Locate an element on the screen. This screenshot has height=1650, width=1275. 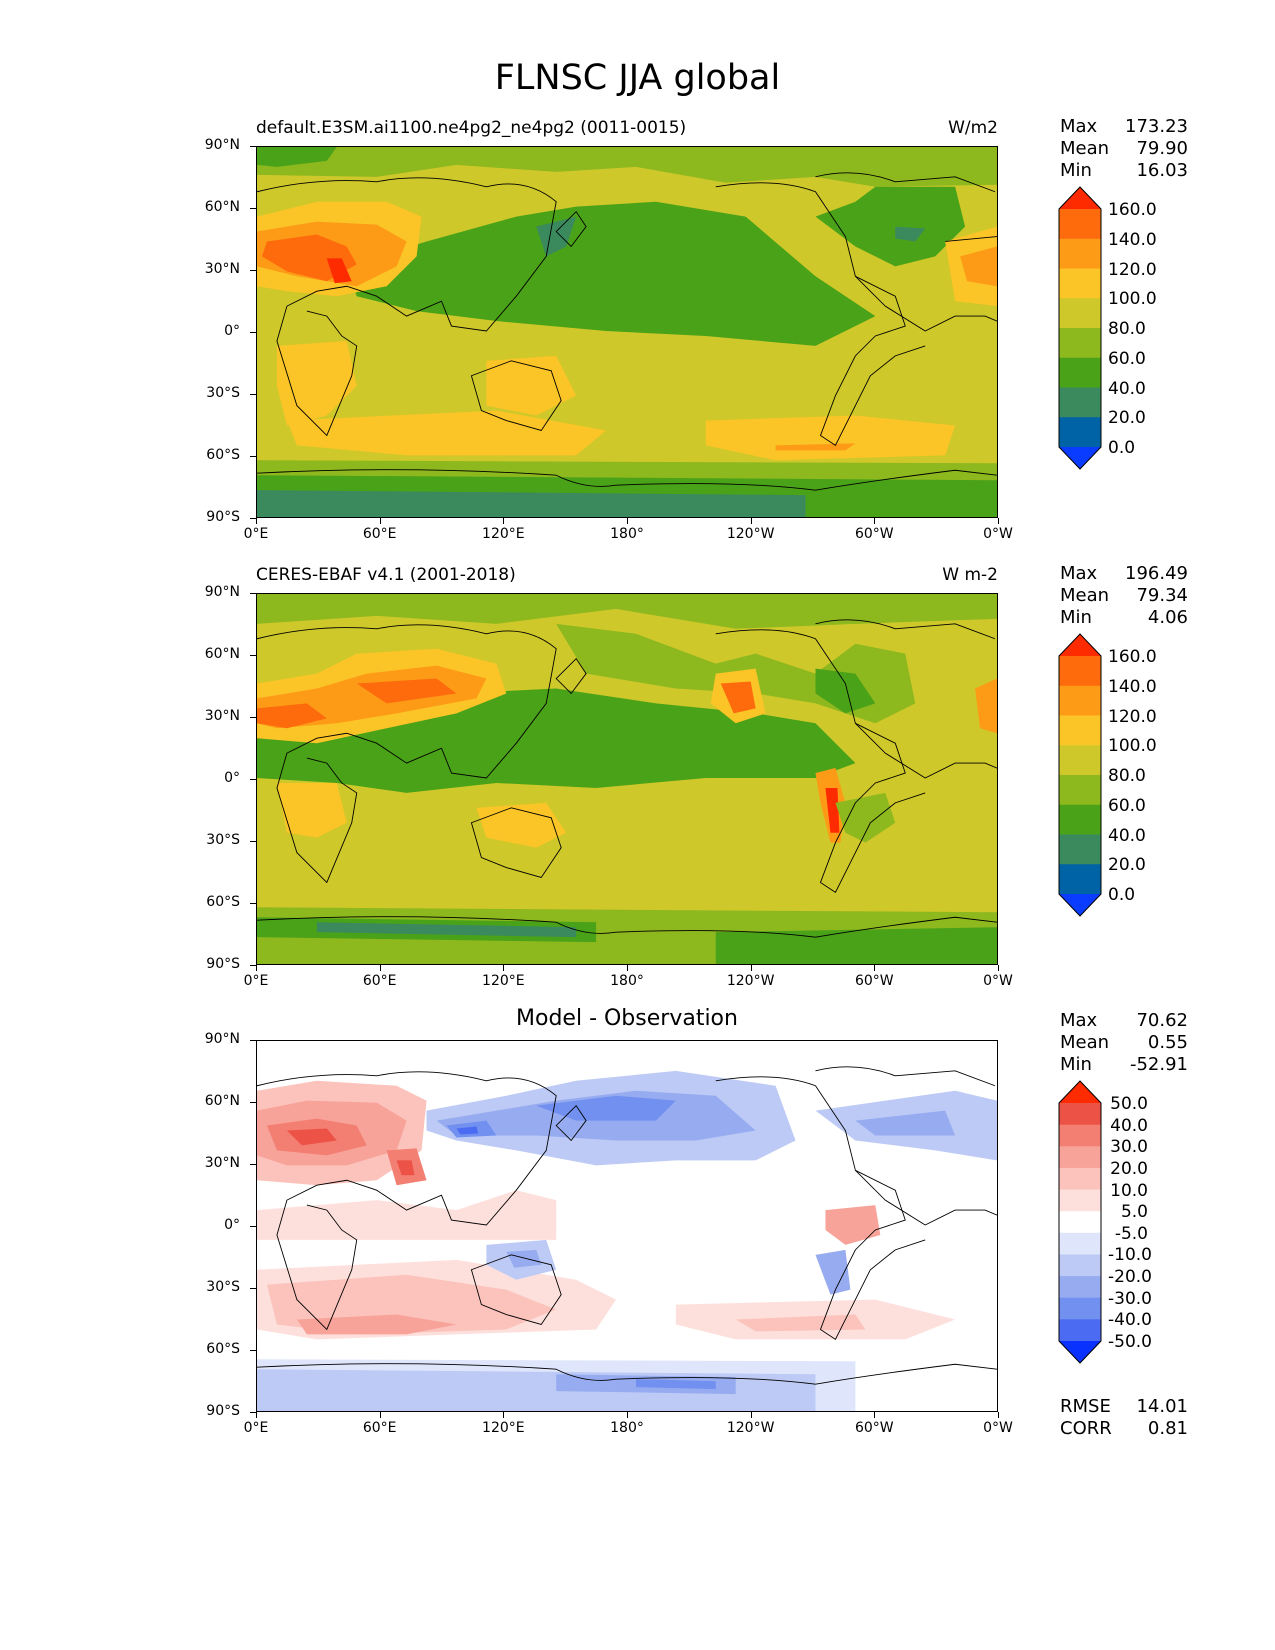
colorbar-label: 120.0 is located at coordinates (1132, 716).